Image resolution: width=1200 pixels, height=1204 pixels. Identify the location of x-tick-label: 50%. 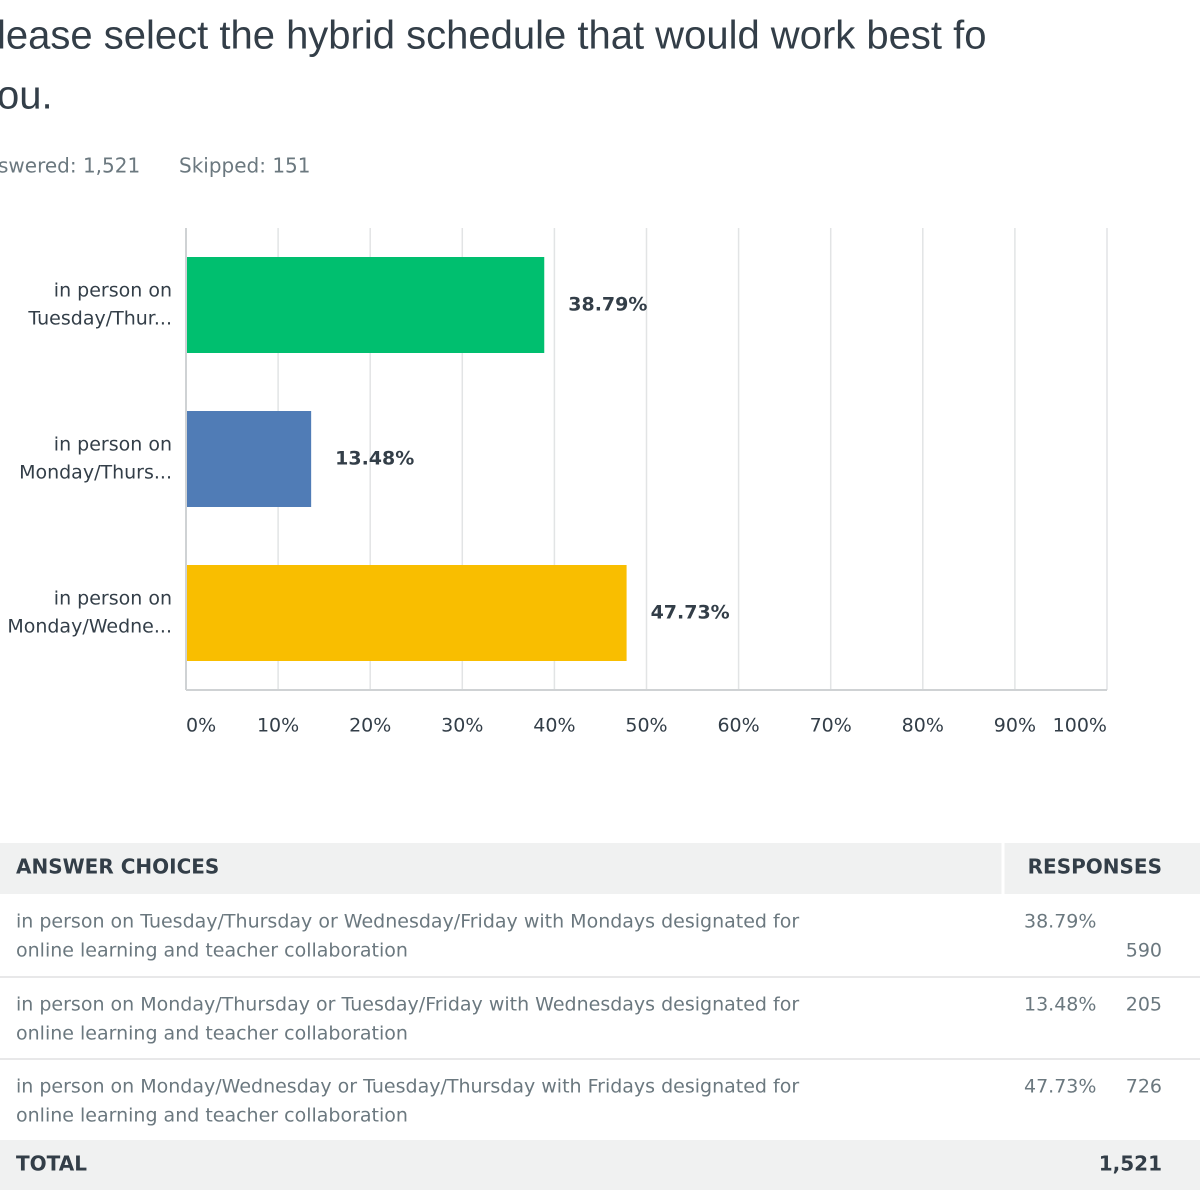
(646, 726).